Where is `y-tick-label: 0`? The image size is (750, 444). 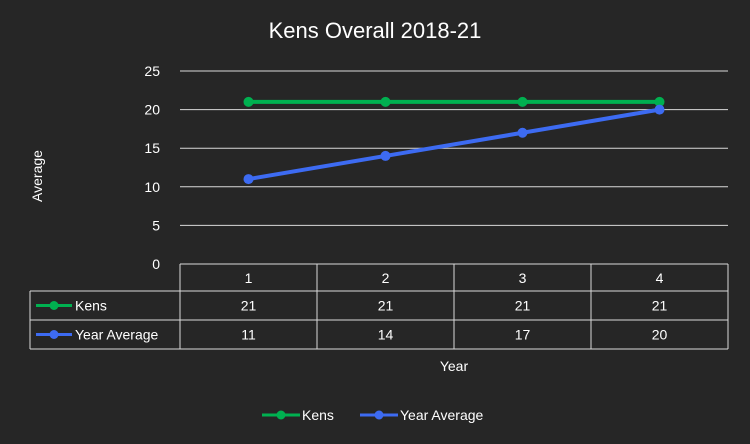
y-tick-label: 0 is located at coordinates (156, 264).